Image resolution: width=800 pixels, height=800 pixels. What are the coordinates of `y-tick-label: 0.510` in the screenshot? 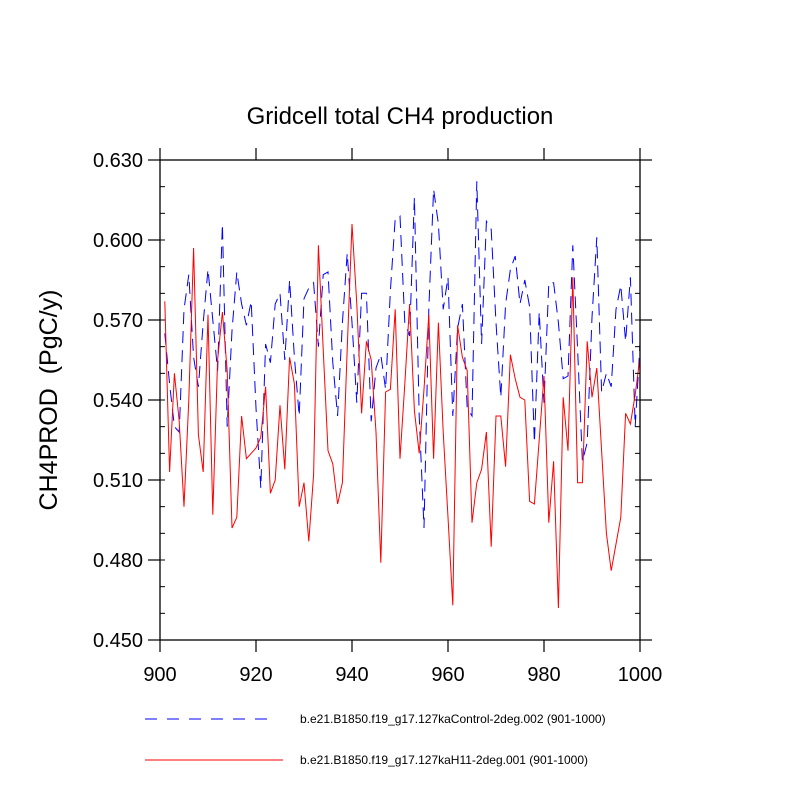 It's located at (118, 481).